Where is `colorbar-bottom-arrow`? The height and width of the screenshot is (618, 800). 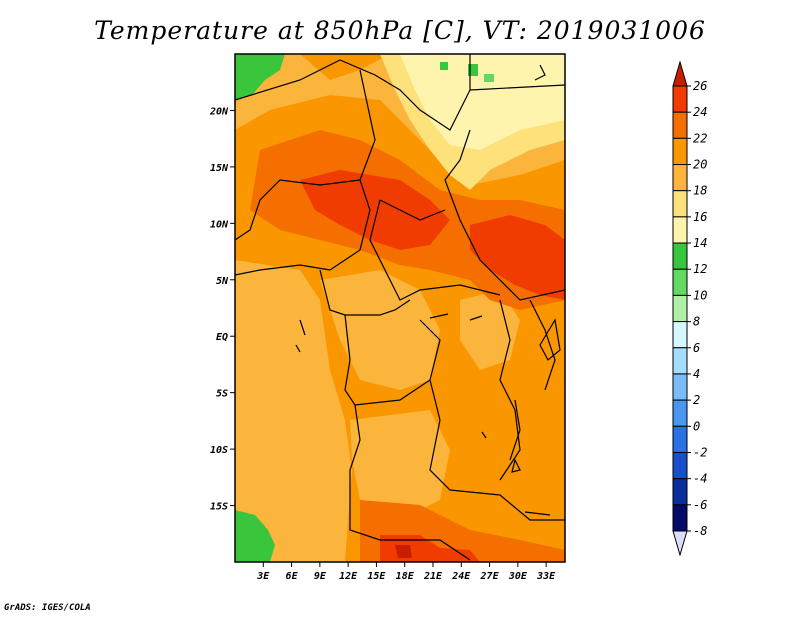 colorbar-bottom-arrow is located at coordinates (680, 543).